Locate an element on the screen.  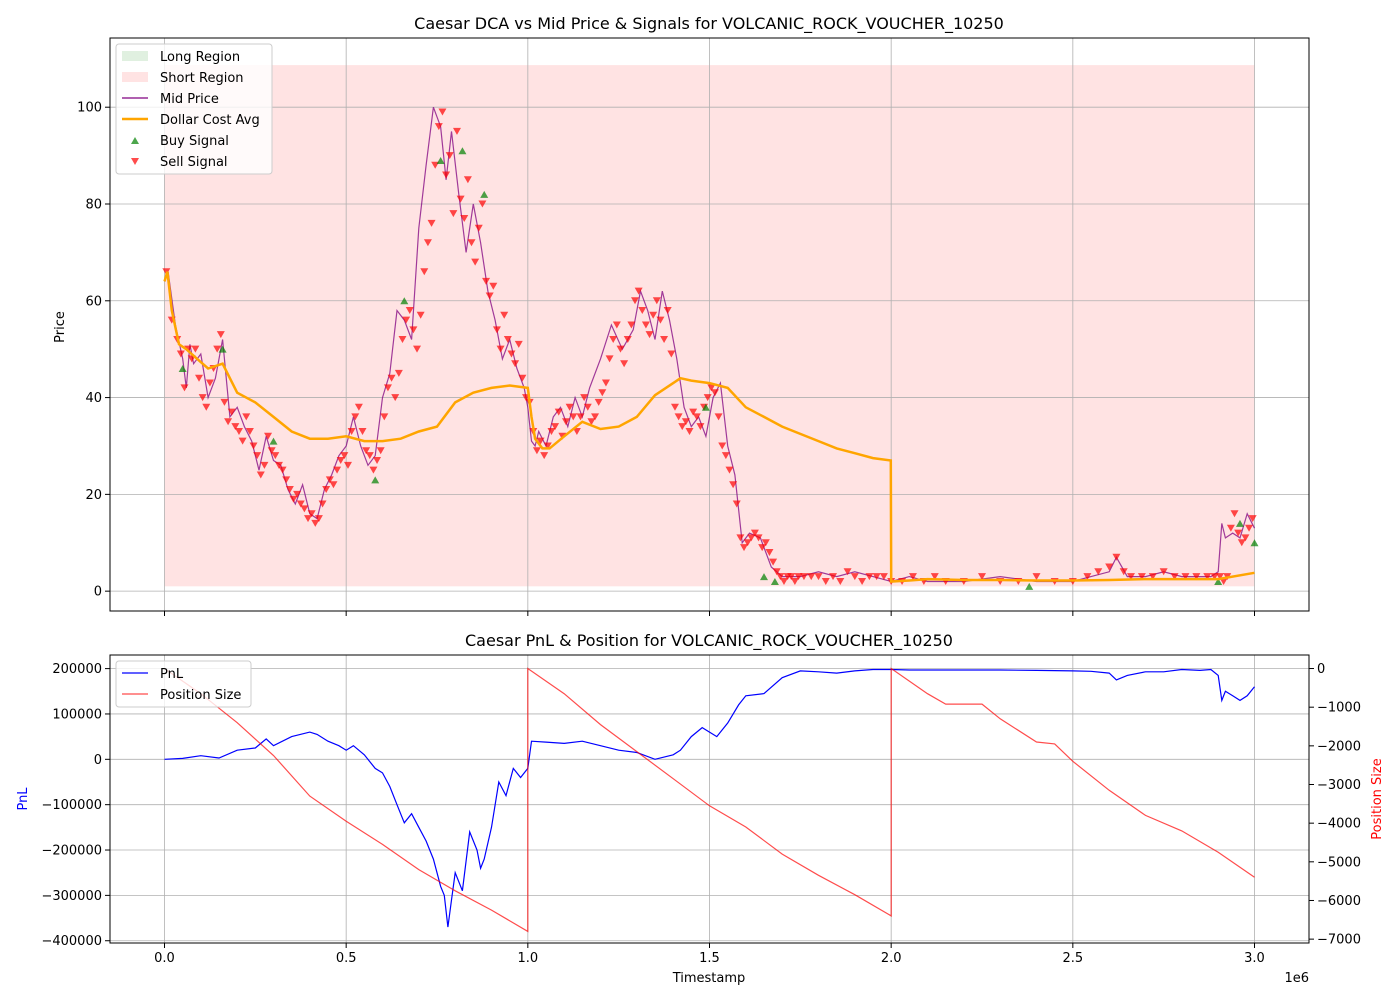
legend-label: Sell Signal is located at coordinates (194, 162).